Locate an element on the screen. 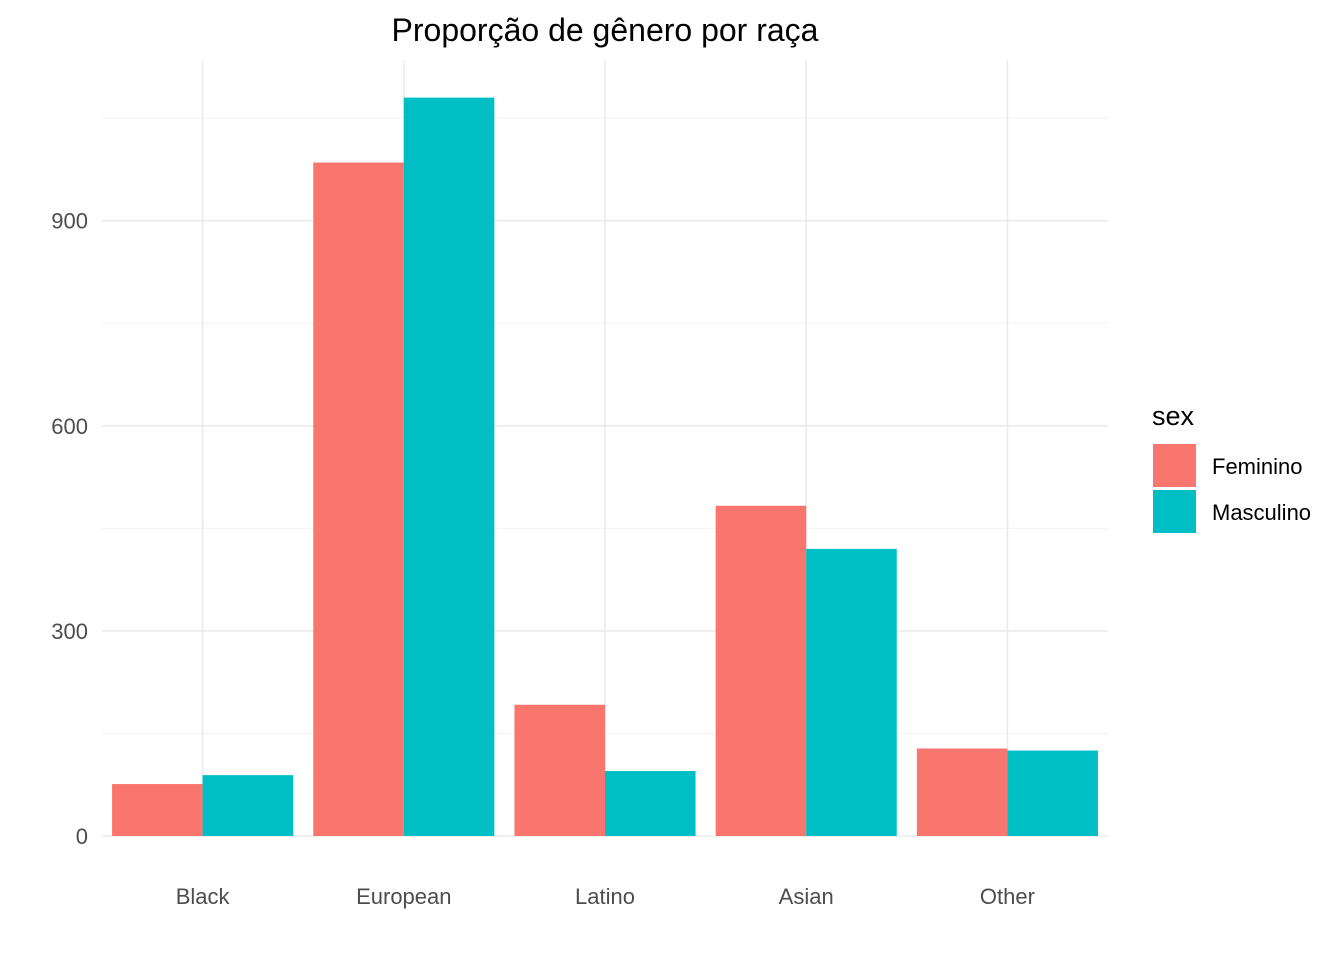 This screenshot has height=960, width=1344. x-tick-label: Latino is located at coordinates (605, 896).